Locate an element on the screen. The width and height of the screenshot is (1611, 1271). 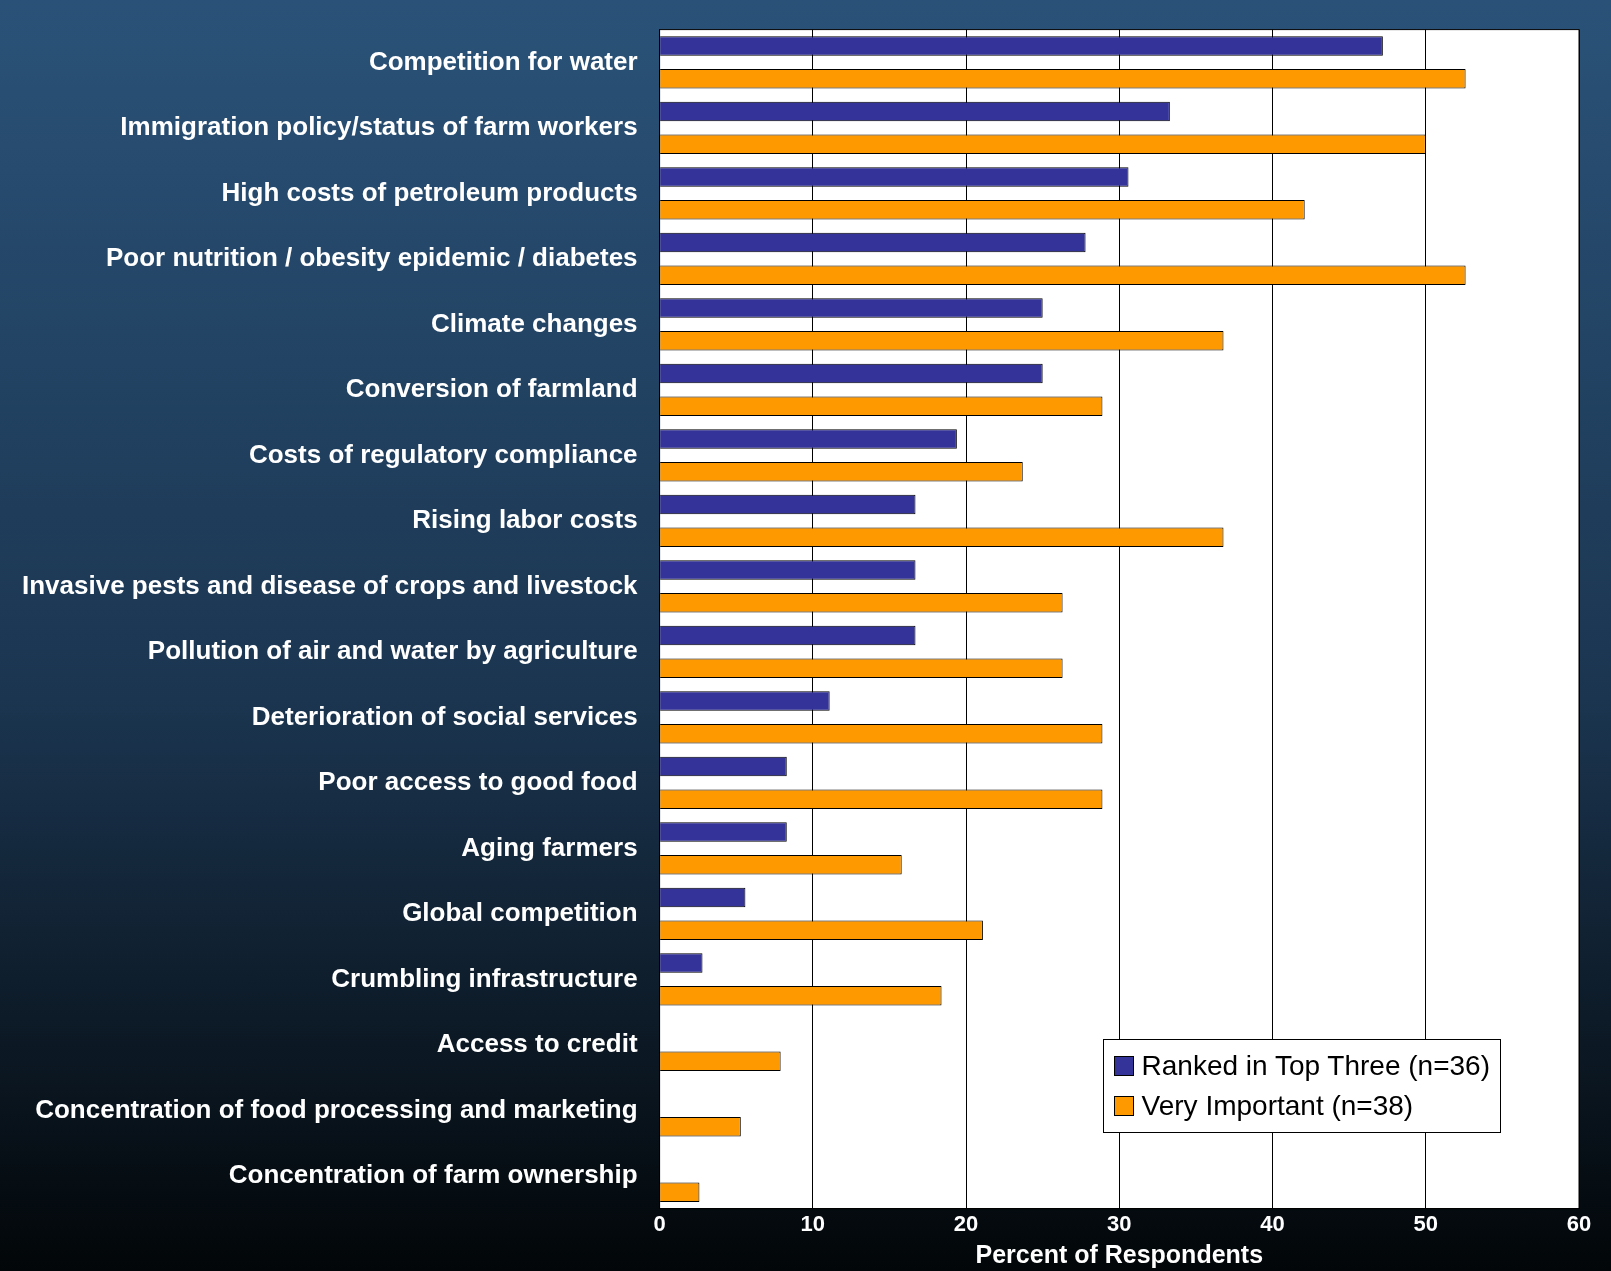
legend-label: Very Important (n=38) is located at coordinates (1277, 1105).